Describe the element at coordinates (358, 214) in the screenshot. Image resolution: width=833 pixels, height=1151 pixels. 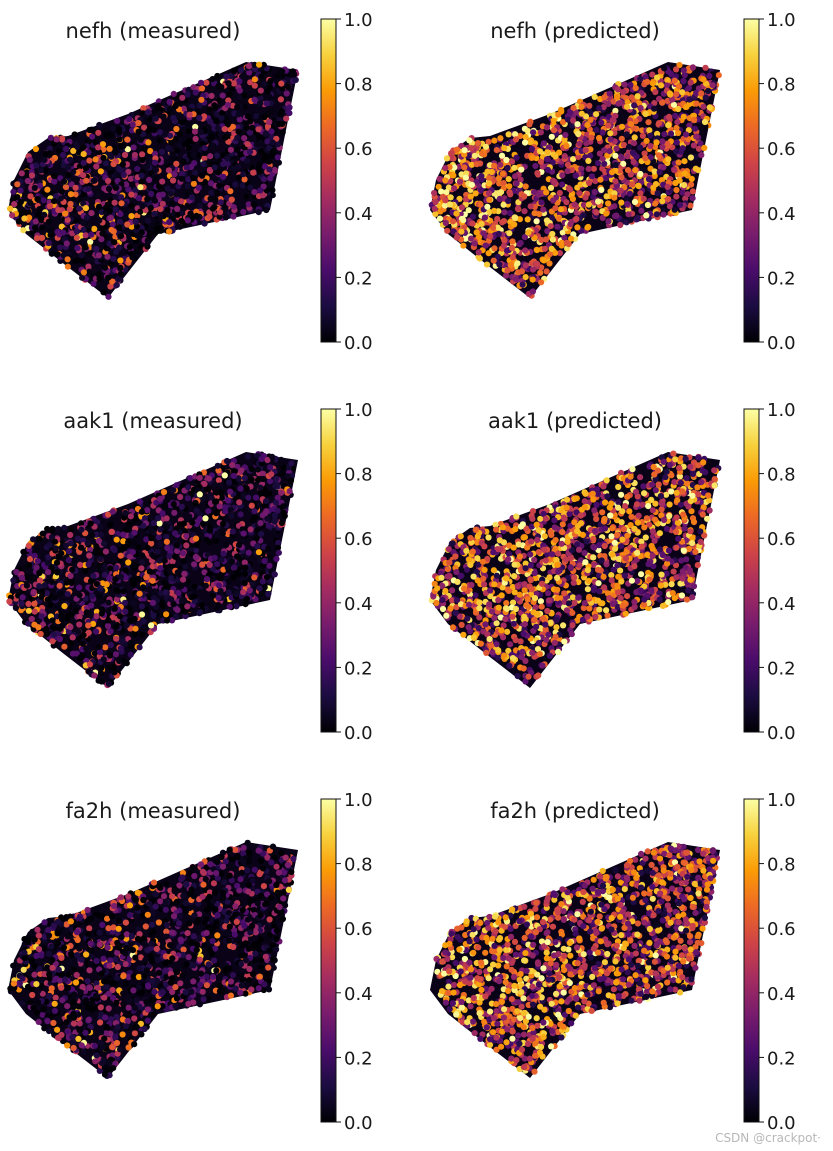
I see `colorbar-tick-label: 0.4` at that location.